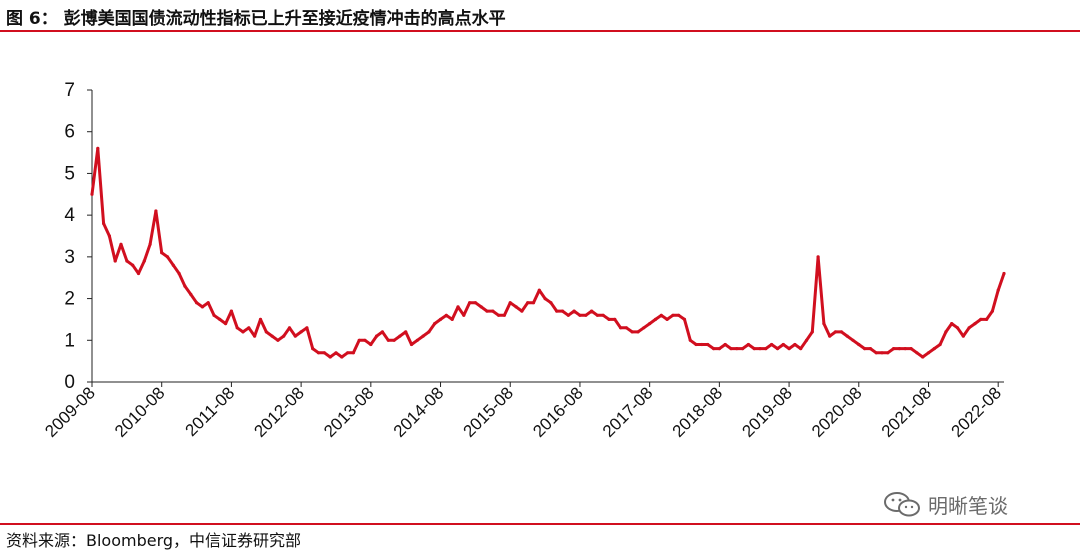 This screenshot has width=1080, height=553. I want to click on watermark: 明晰笔谈, so click(945, 504).